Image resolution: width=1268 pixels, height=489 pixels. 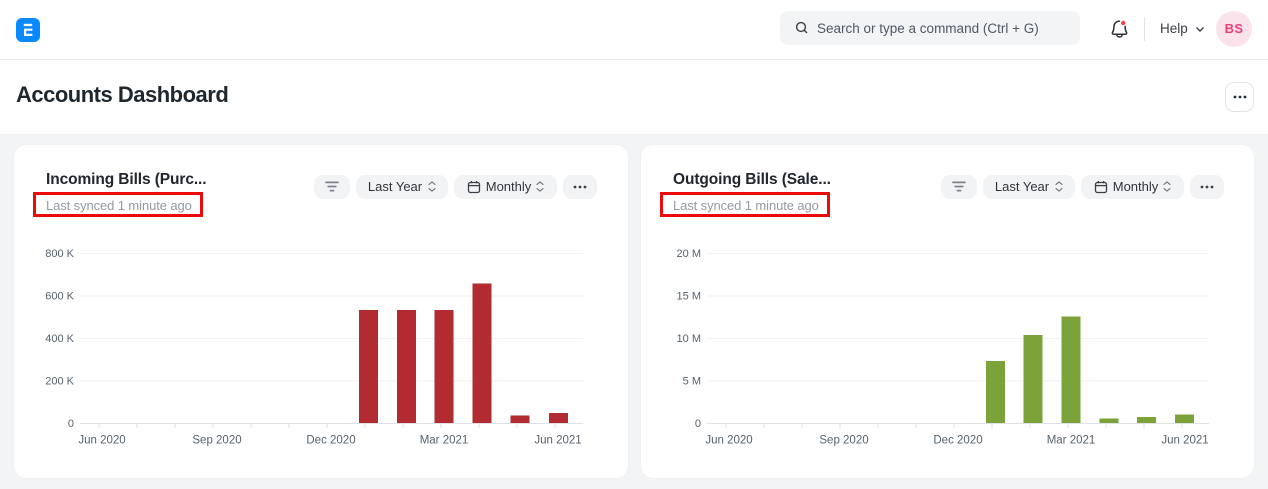 What do you see at coordinates (692, 382) in the screenshot?
I see `svg-text: 5 M` at bounding box center [692, 382].